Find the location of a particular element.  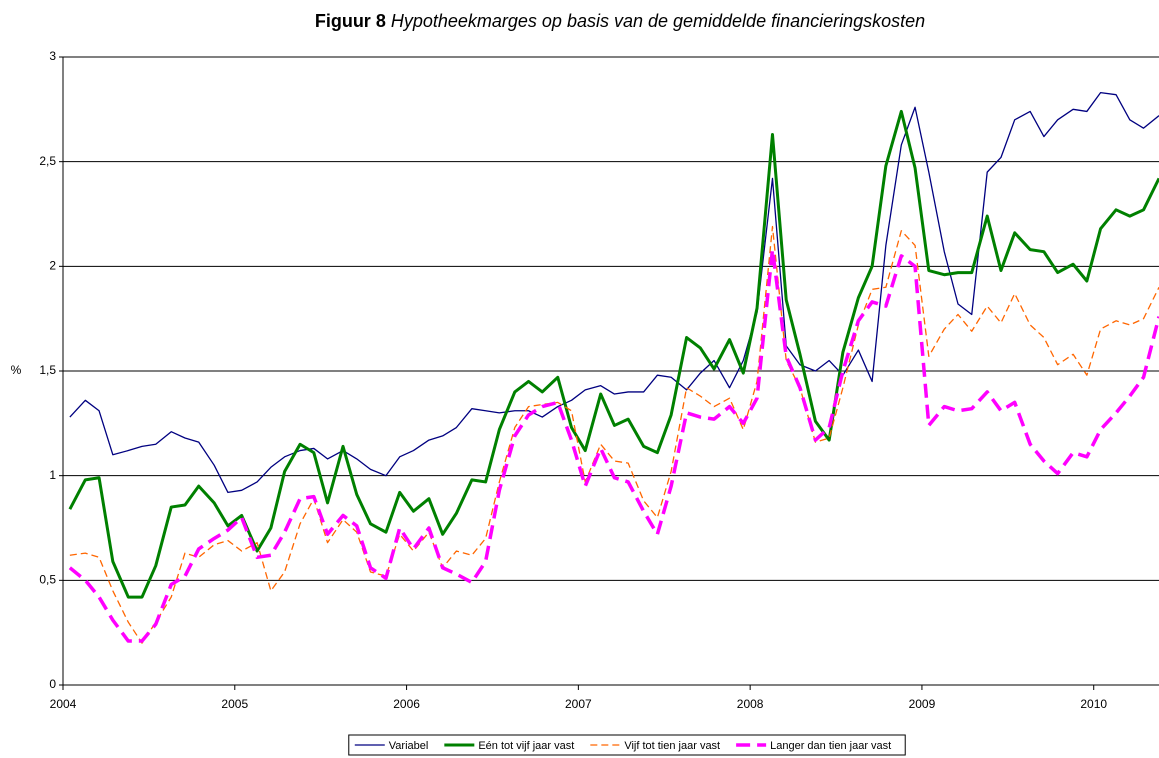

legend-label: Vijf tot tien jaar vast is located at coordinates (672, 746).